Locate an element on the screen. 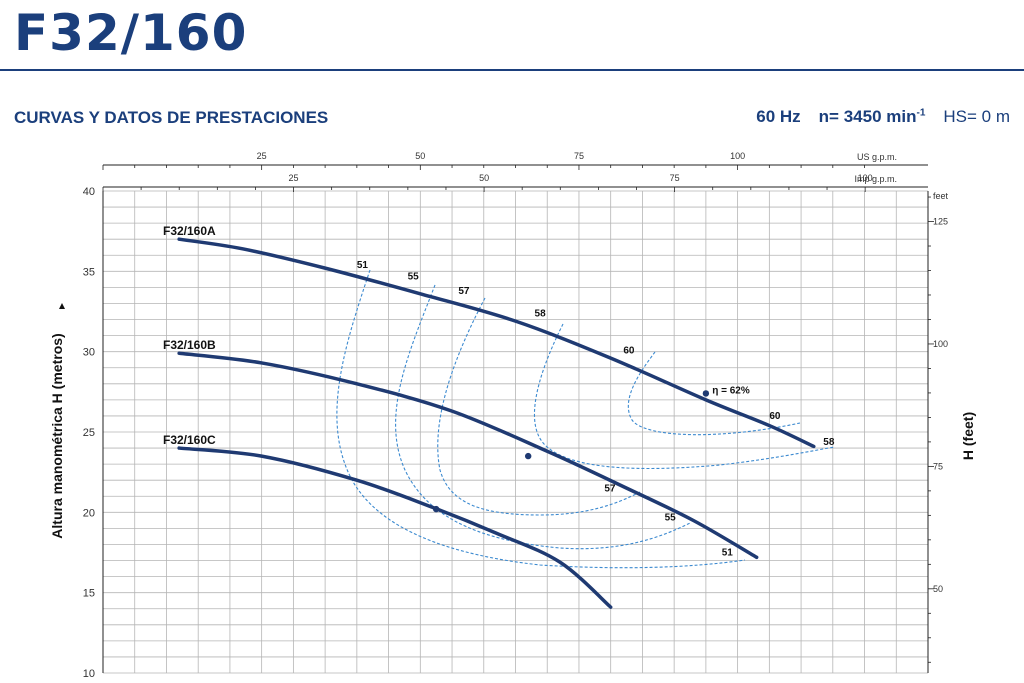  y-tick-label: 20 is located at coordinates (89, 513).